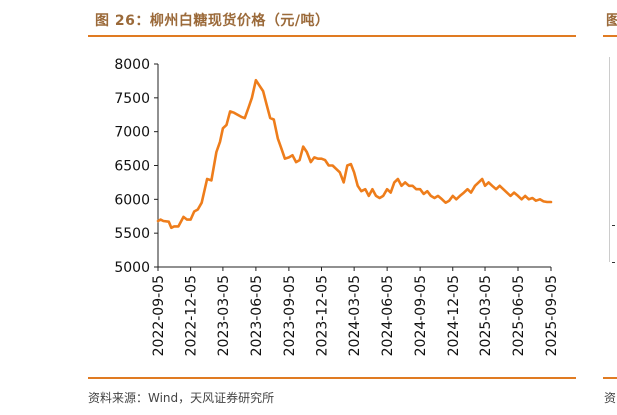 The width and height of the screenshot is (617, 415). Describe the element at coordinates (132, 65) in the screenshot. I see `y-tick-label: 8000` at that location.